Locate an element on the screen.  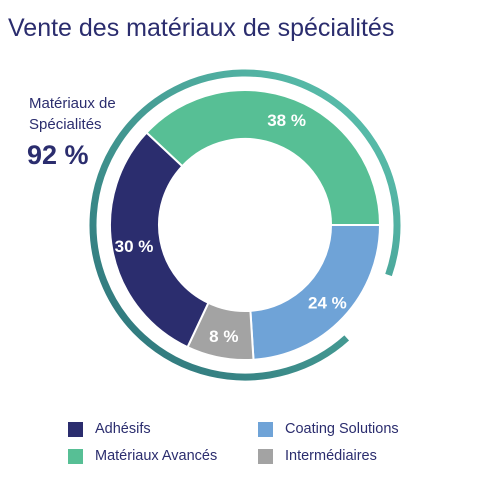
legend-label: Matériaux Avancés is located at coordinates (156, 456).